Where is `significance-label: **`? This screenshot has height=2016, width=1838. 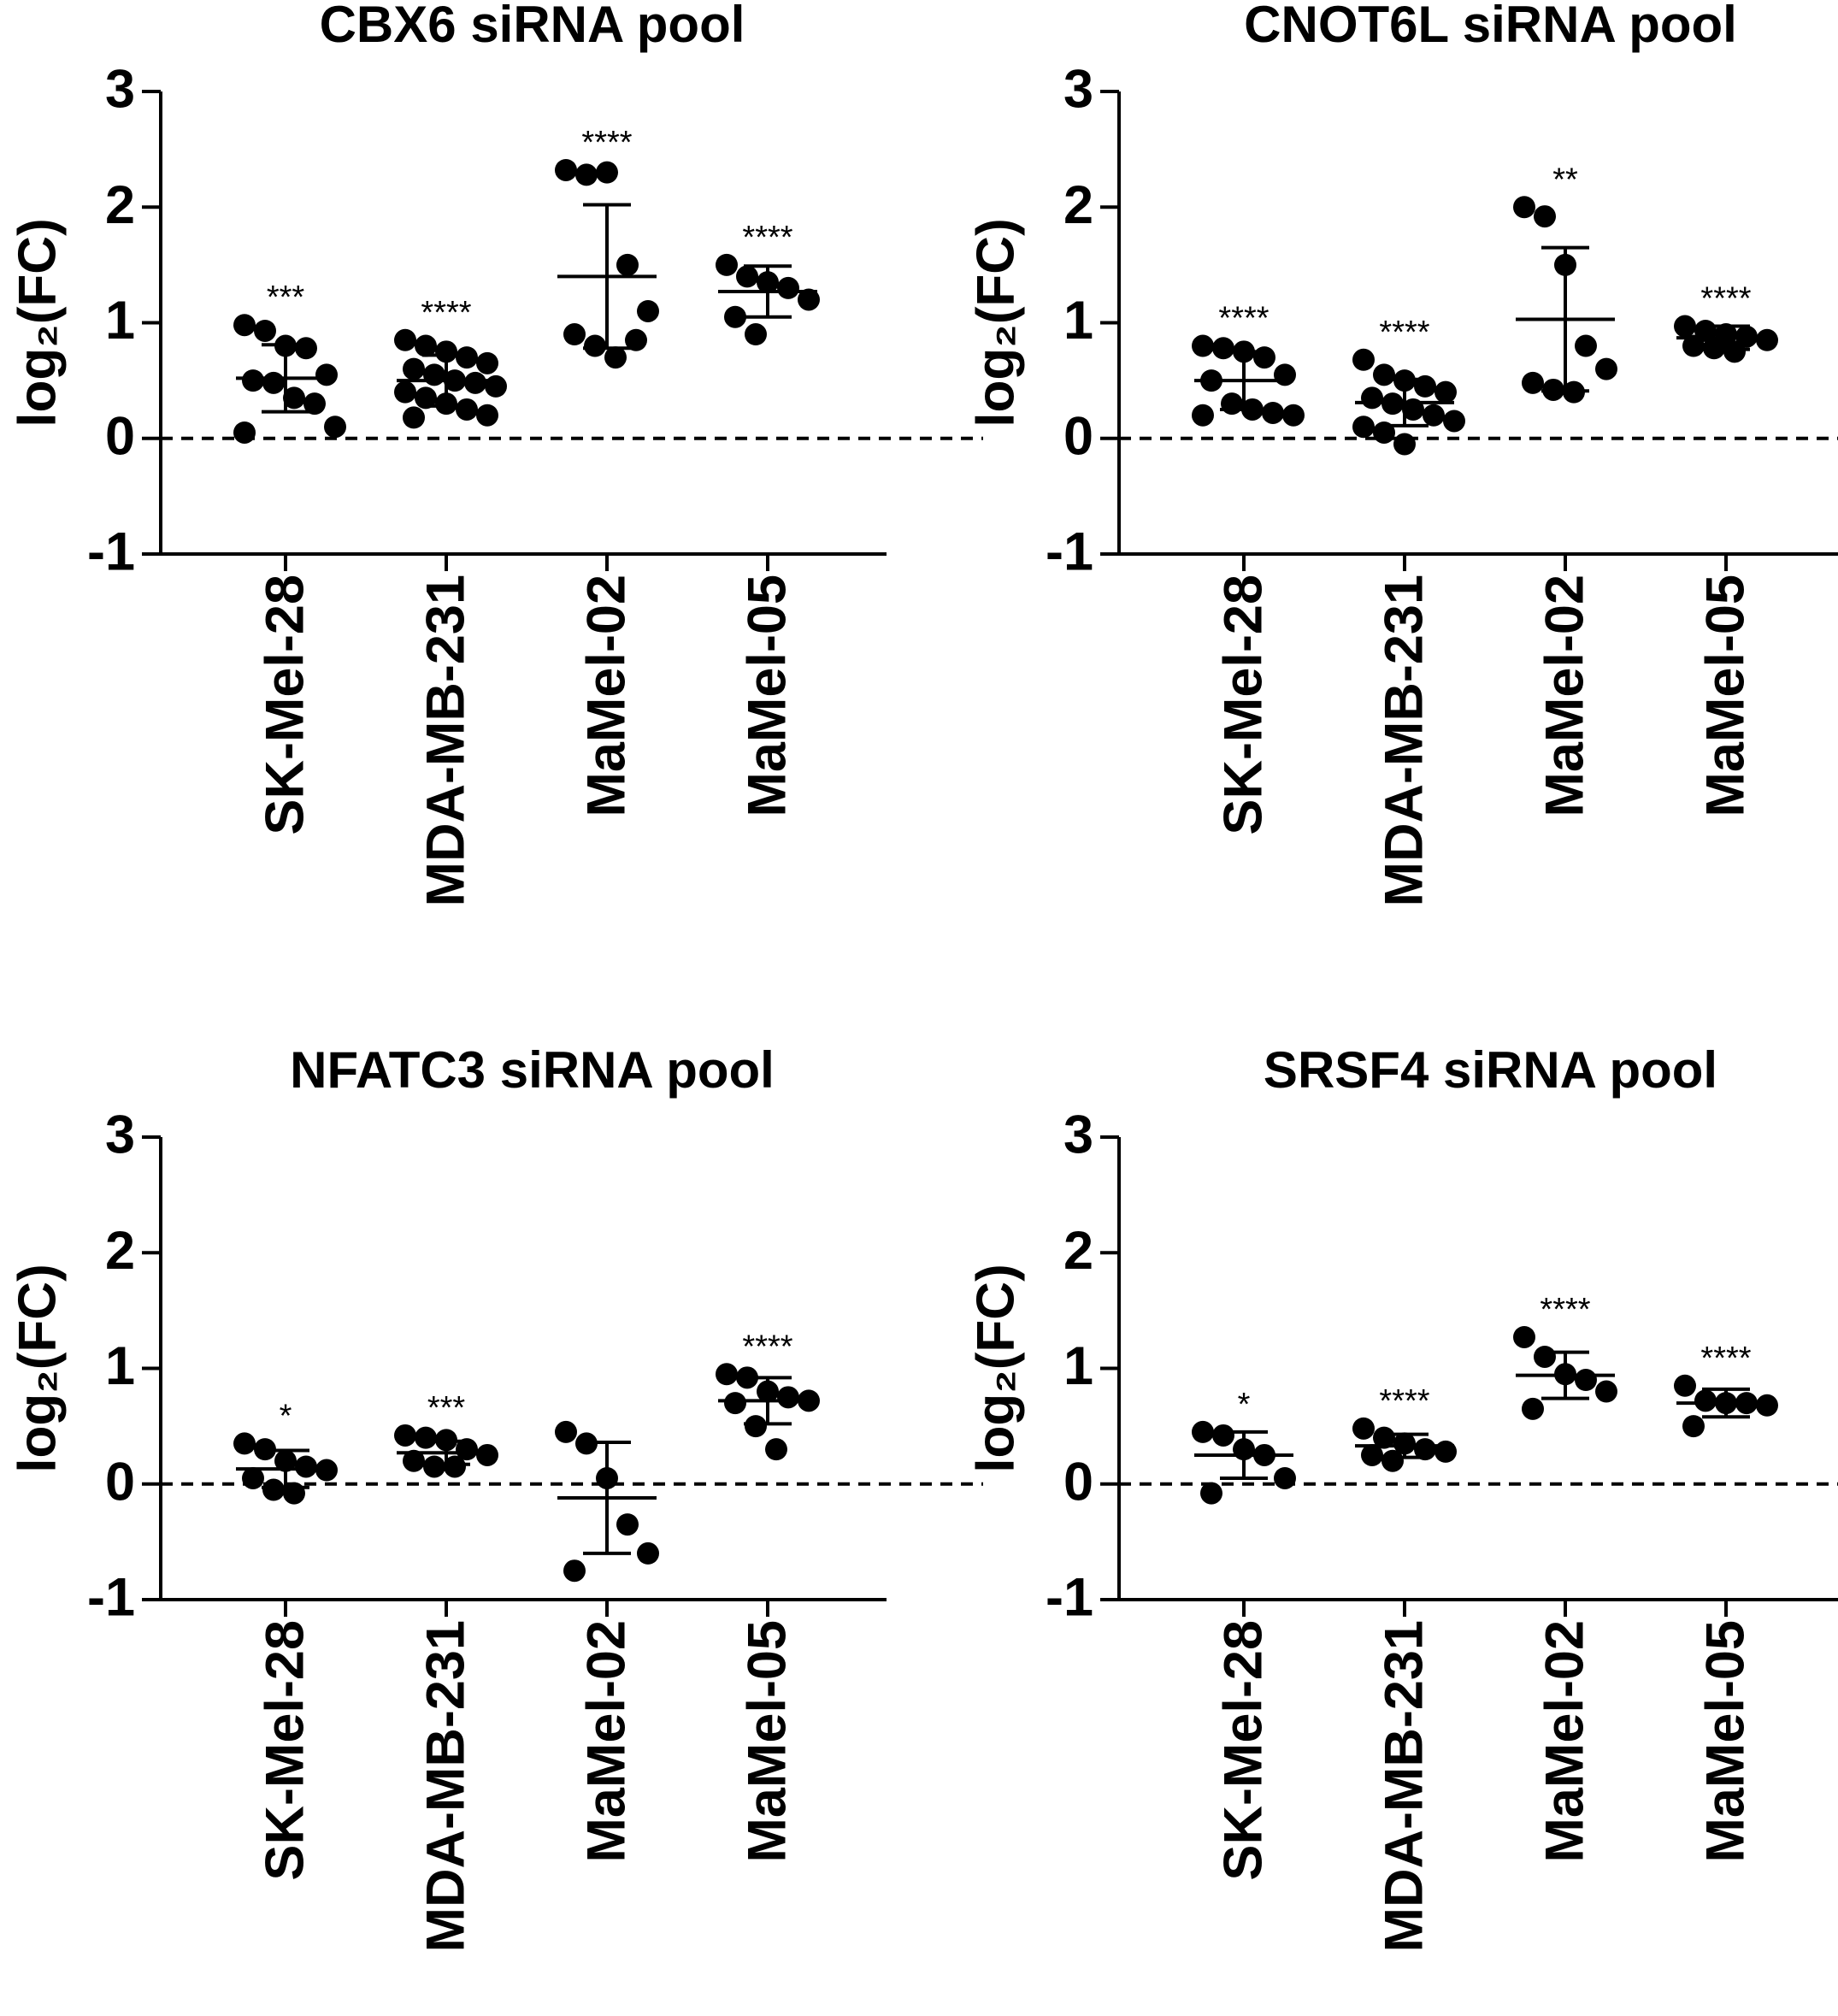 significance-label: ** is located at coordinates (1565, 179).